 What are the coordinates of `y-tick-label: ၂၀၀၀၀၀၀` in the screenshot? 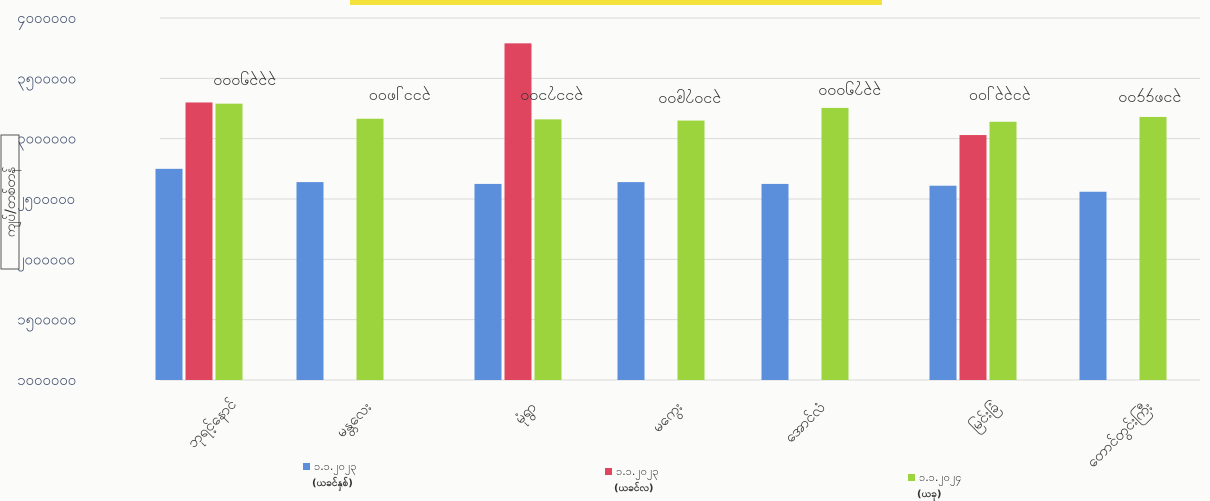 It's located at (46, 260).